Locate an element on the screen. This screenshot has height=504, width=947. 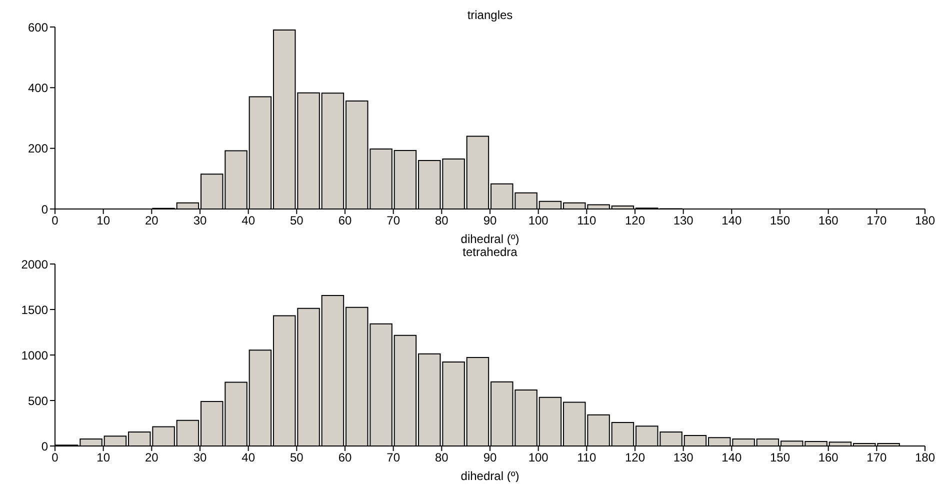
y-tick-label: 200 is located at coordinates (38, 149).